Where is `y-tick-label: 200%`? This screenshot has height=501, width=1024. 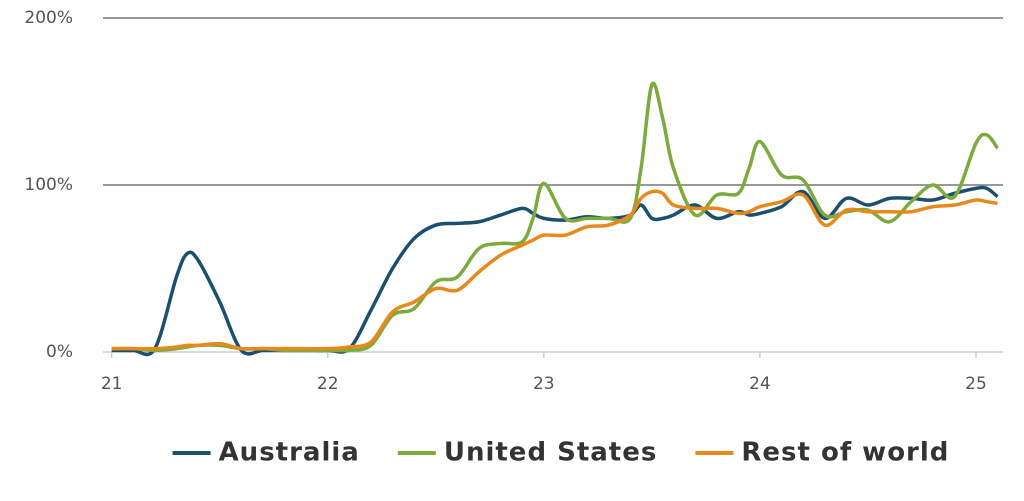
y-tick-label: 200% is located at coordinates (48, 18).